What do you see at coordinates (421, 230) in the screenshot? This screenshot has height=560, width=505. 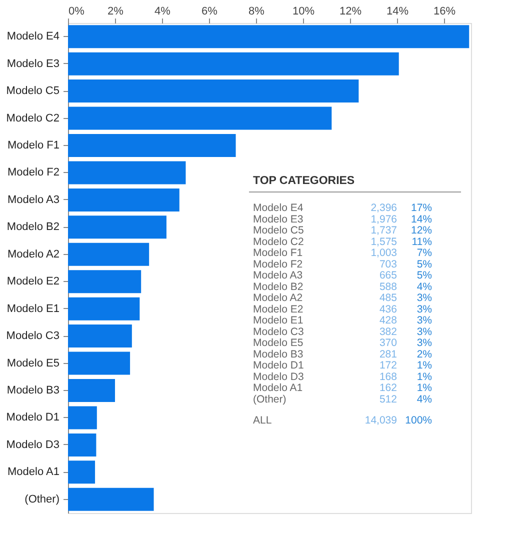 I see `annotation: 12%` at bounding box center [421, 230].